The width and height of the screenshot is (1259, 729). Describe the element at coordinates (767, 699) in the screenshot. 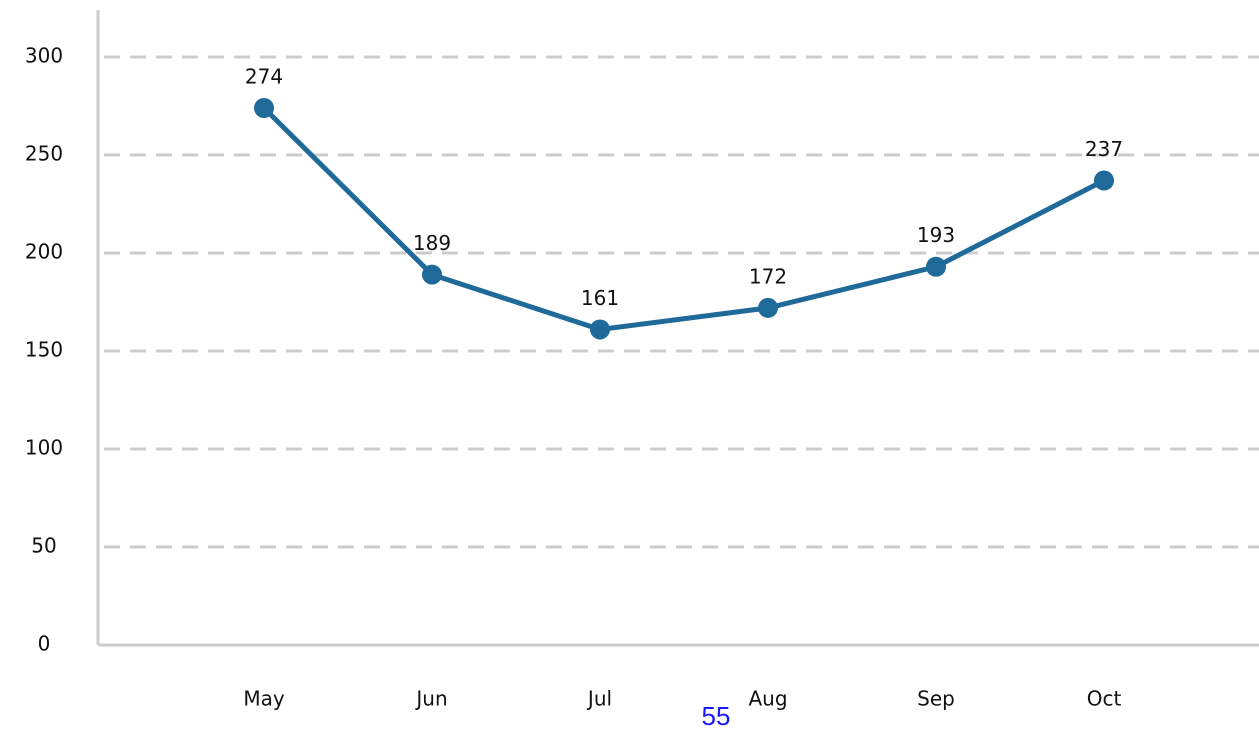

I see `x-tick-label: Aug` at that location.